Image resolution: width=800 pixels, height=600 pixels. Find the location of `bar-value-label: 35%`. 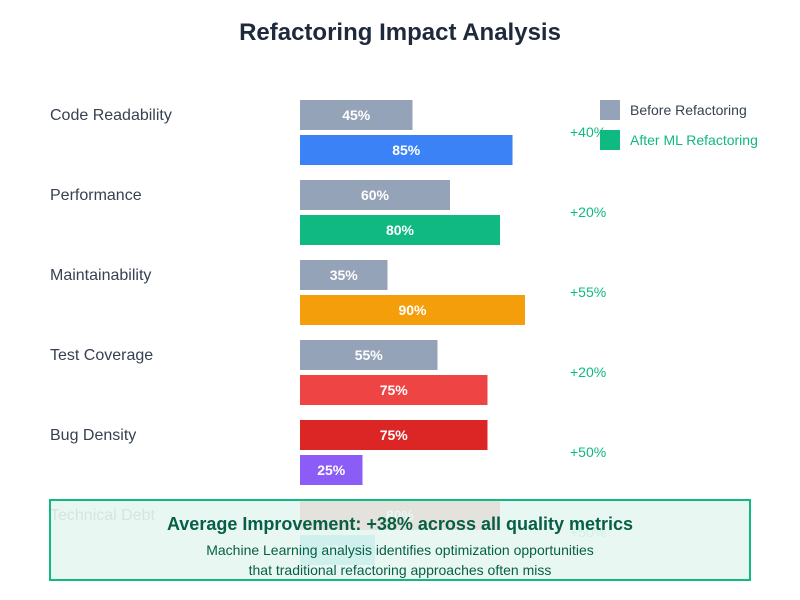

bar-value-label: 35% is located at coordinates (344, 275).